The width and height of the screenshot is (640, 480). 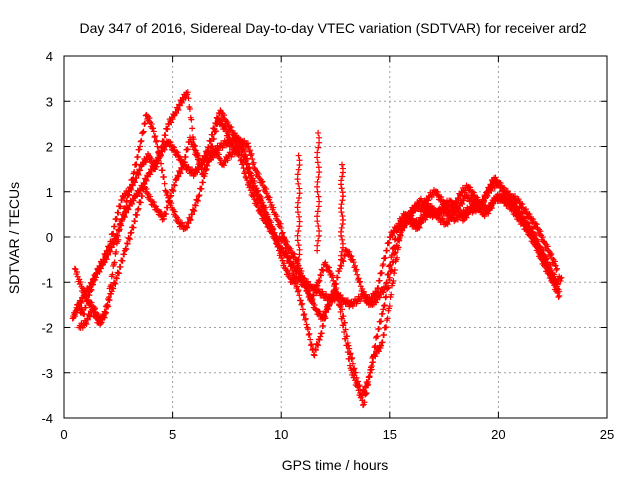 What do you see at coordinates (390, 434) in the screenshot?
I see `x-tick-label: 15` at bounding box center [390, 434].